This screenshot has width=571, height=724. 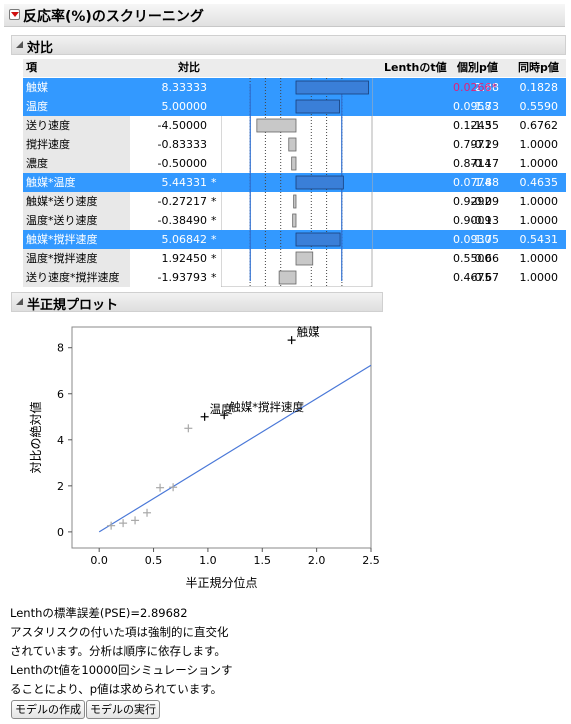 I want to click on run-model-button: モデルの実行, so click(x=123, y=709).